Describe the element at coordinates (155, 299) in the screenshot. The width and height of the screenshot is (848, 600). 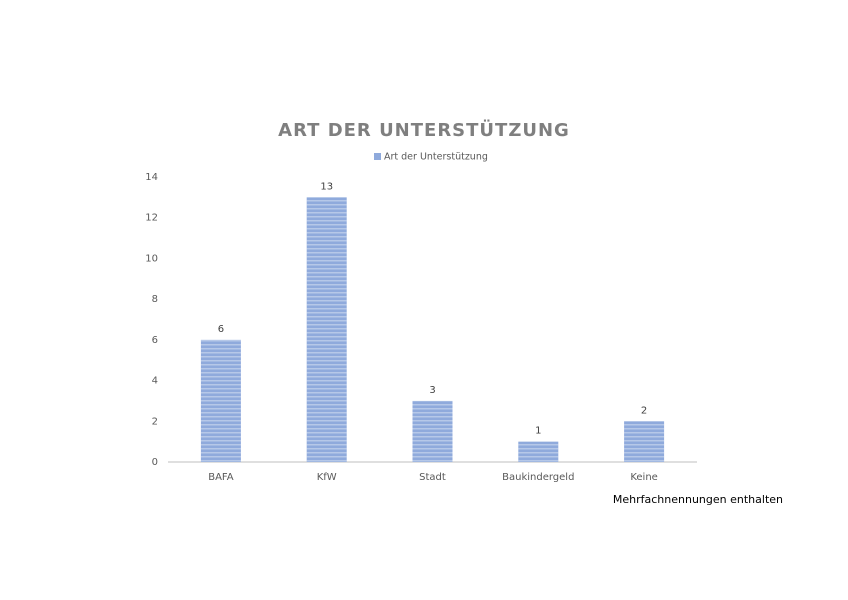
I see `y-tick-label: 8` at that location.